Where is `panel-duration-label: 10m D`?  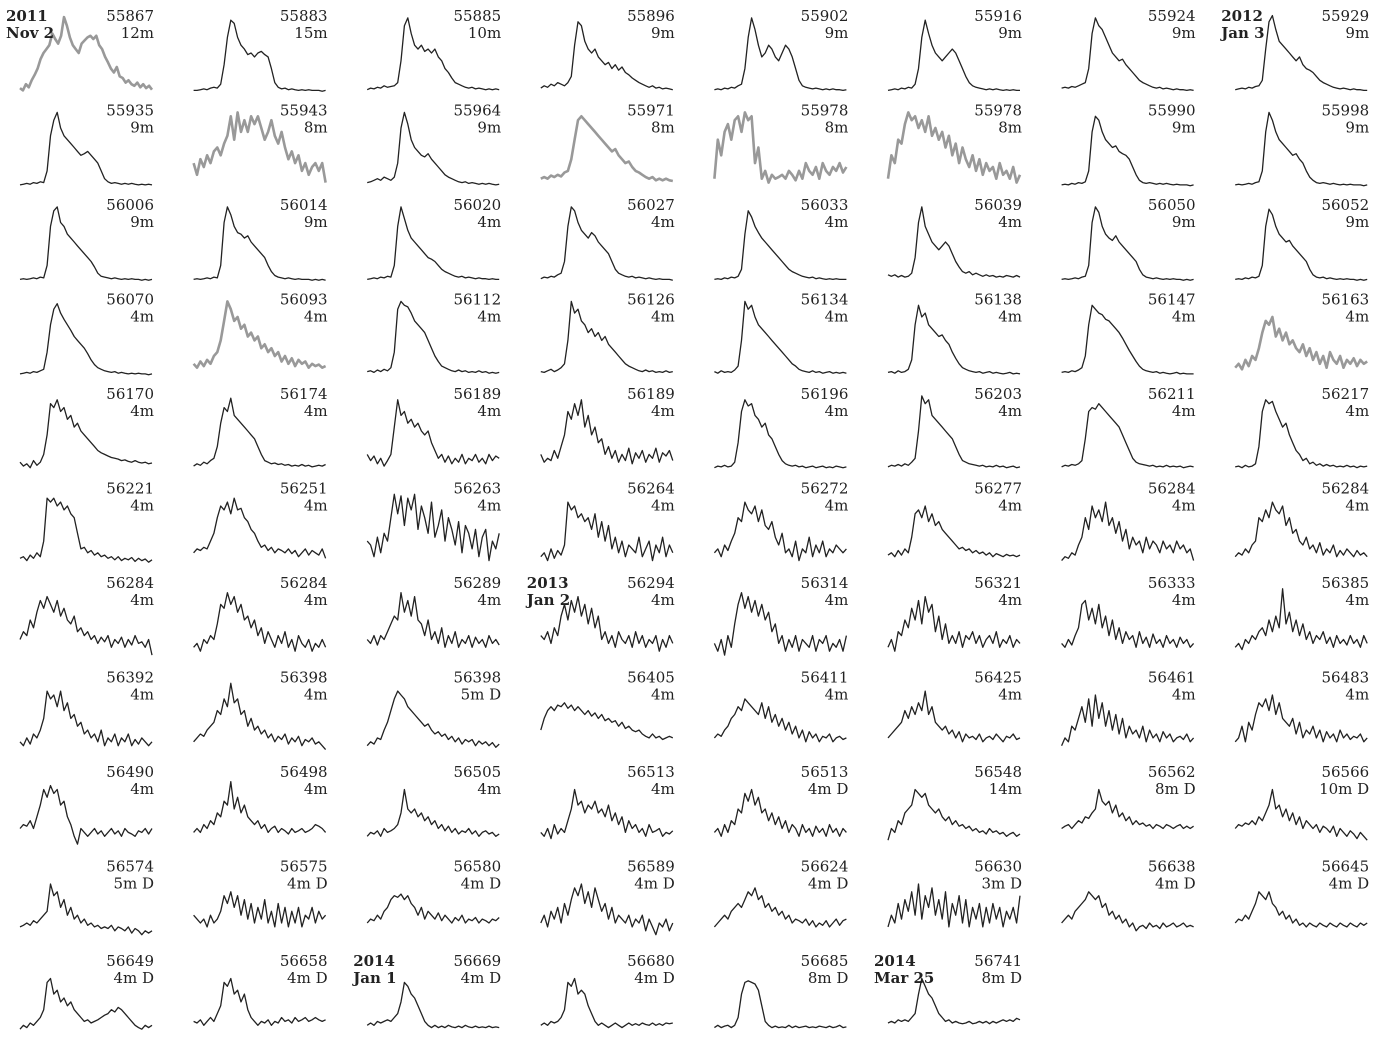
panel-duration-label: 10m D is located at coordinates (1344, 789).